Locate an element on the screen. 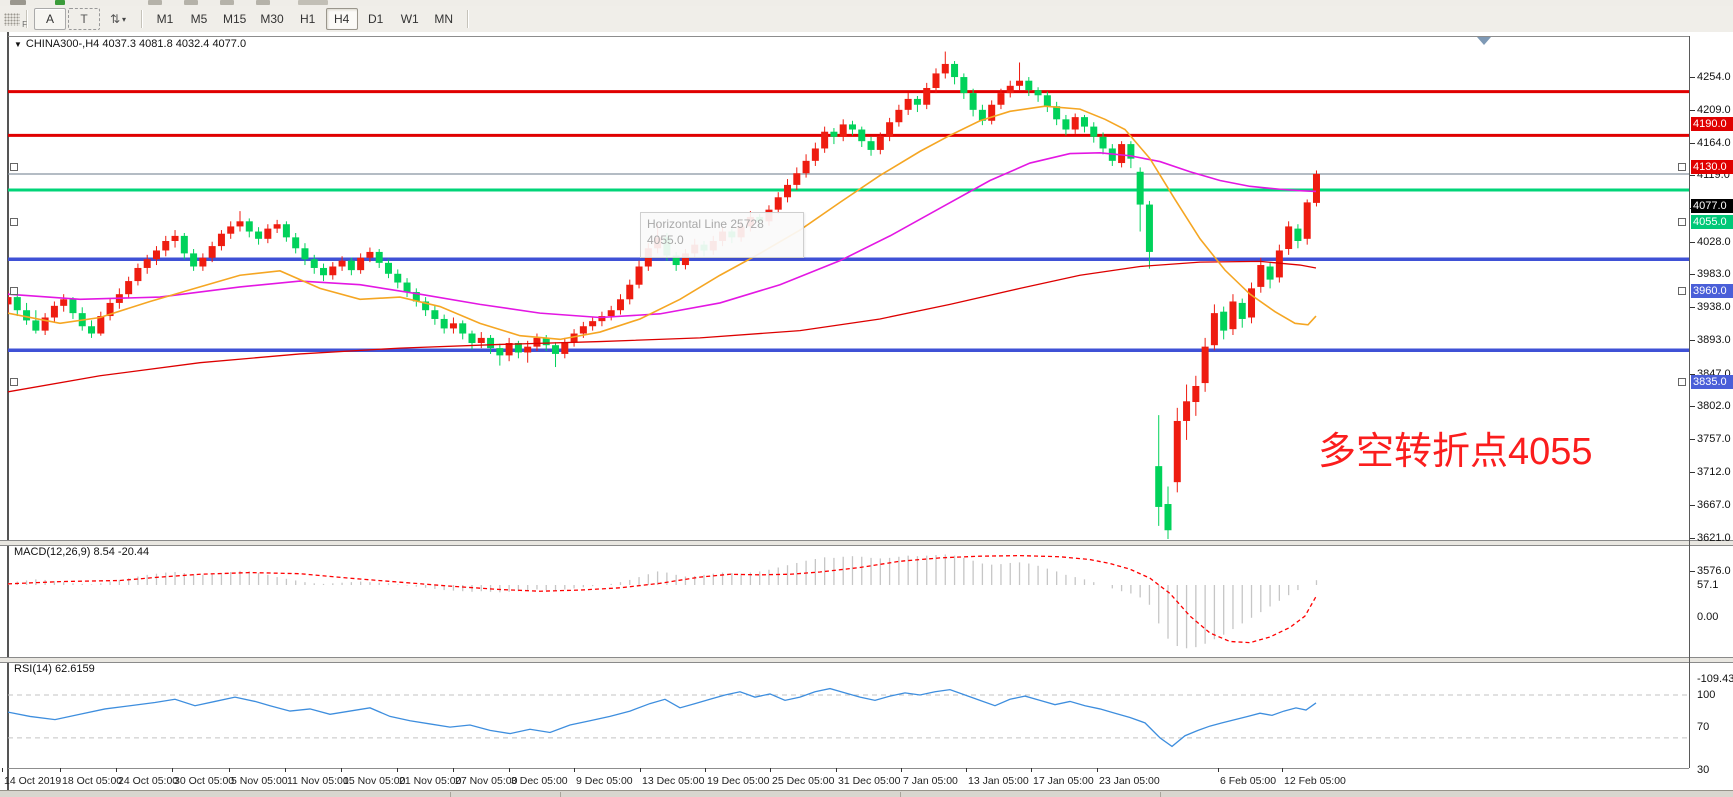  cursor-tools-button: ⇅ ▾ is located at coordinates (118, 19).